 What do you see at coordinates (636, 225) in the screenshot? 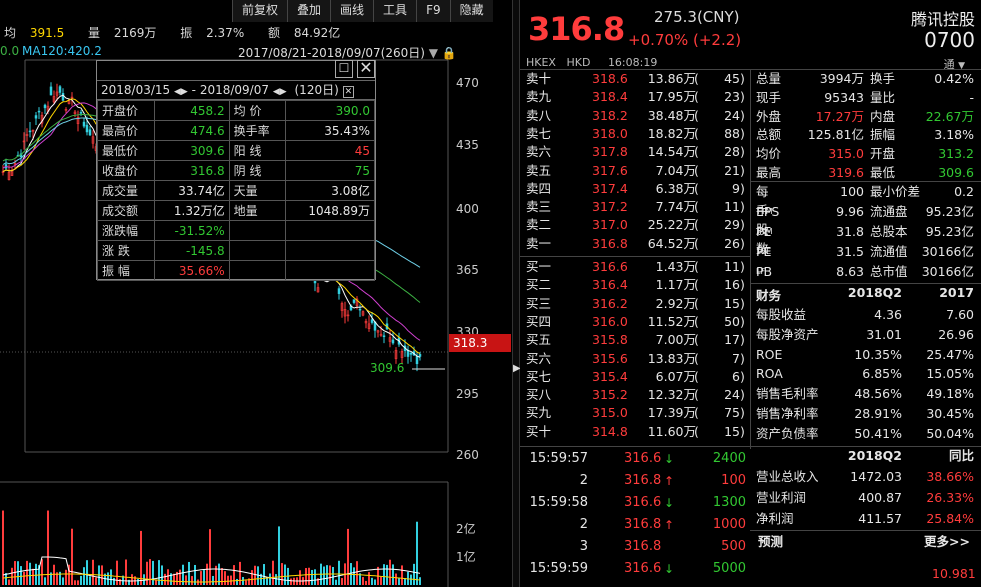
I see `ask-row: 卖二 317.0 25.22万(29)` at bounding box center [636, 225].